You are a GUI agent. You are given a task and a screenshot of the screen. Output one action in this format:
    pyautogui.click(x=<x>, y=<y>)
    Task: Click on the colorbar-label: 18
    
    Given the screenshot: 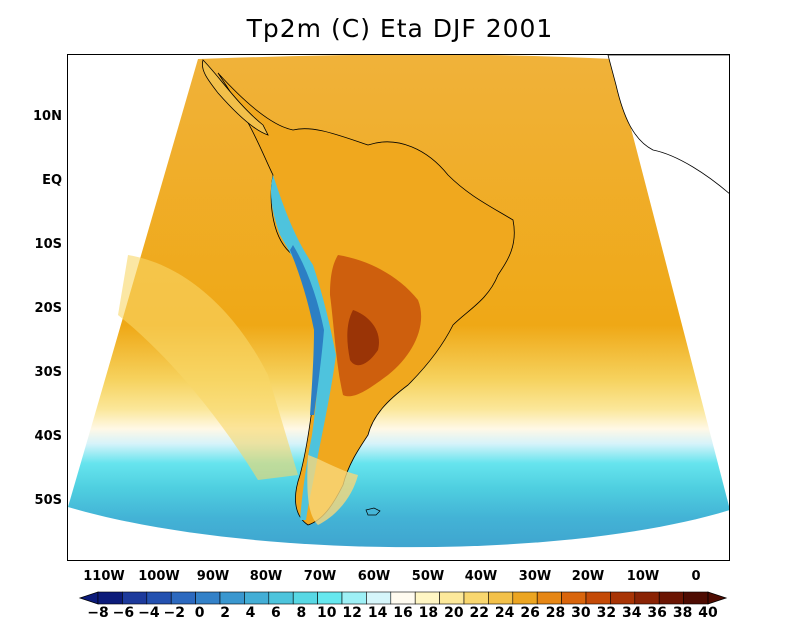 What is the action you would take?
    pyautogui.click(x=428, y=613)
    